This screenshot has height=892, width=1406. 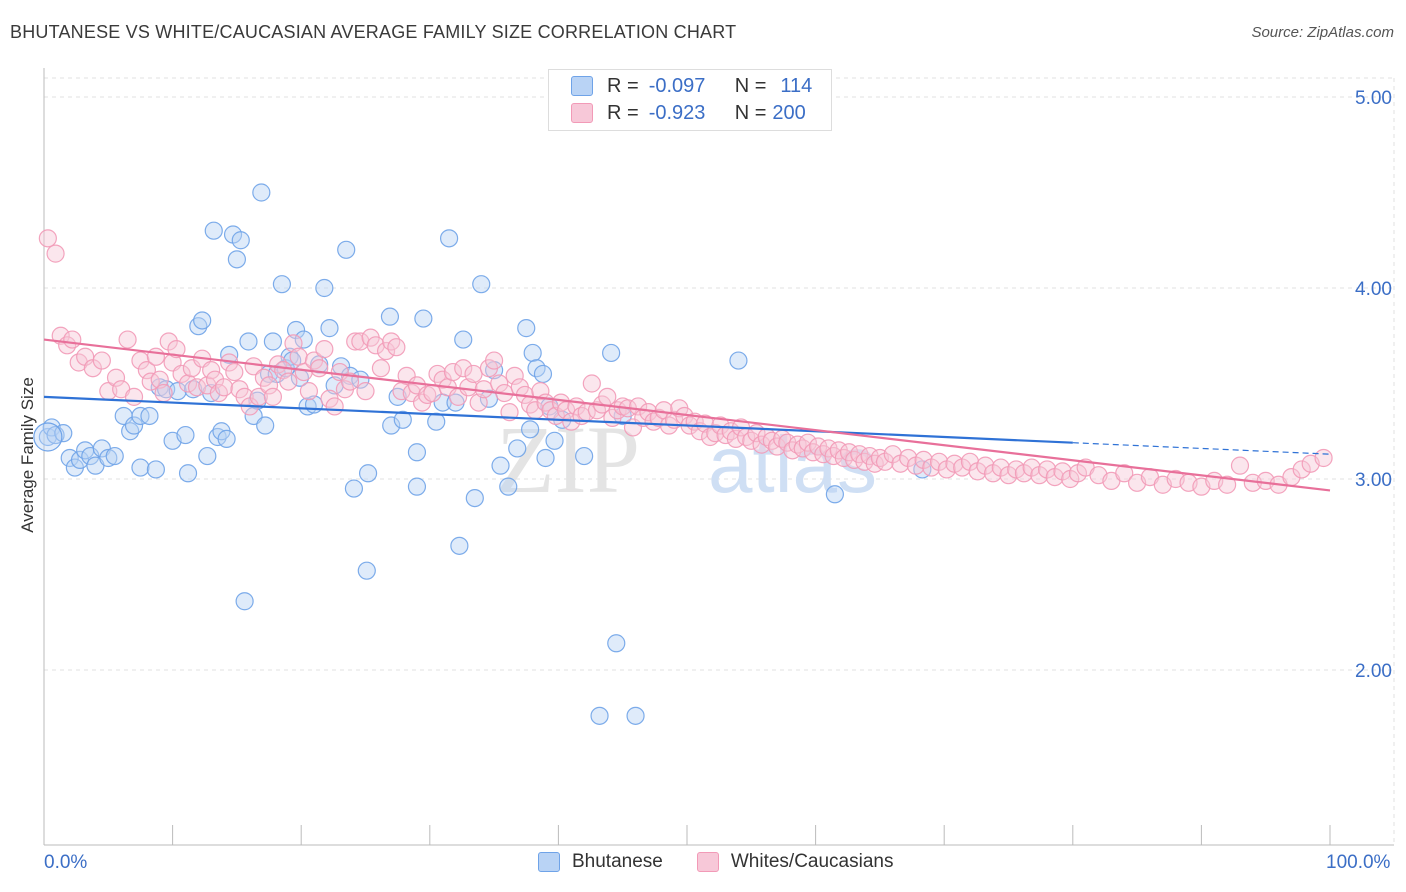 What do you see at coordinates (27, 455) in the screenshot?
I see `y-axis-label: Average Family Size` at bounding box center [27, 455].